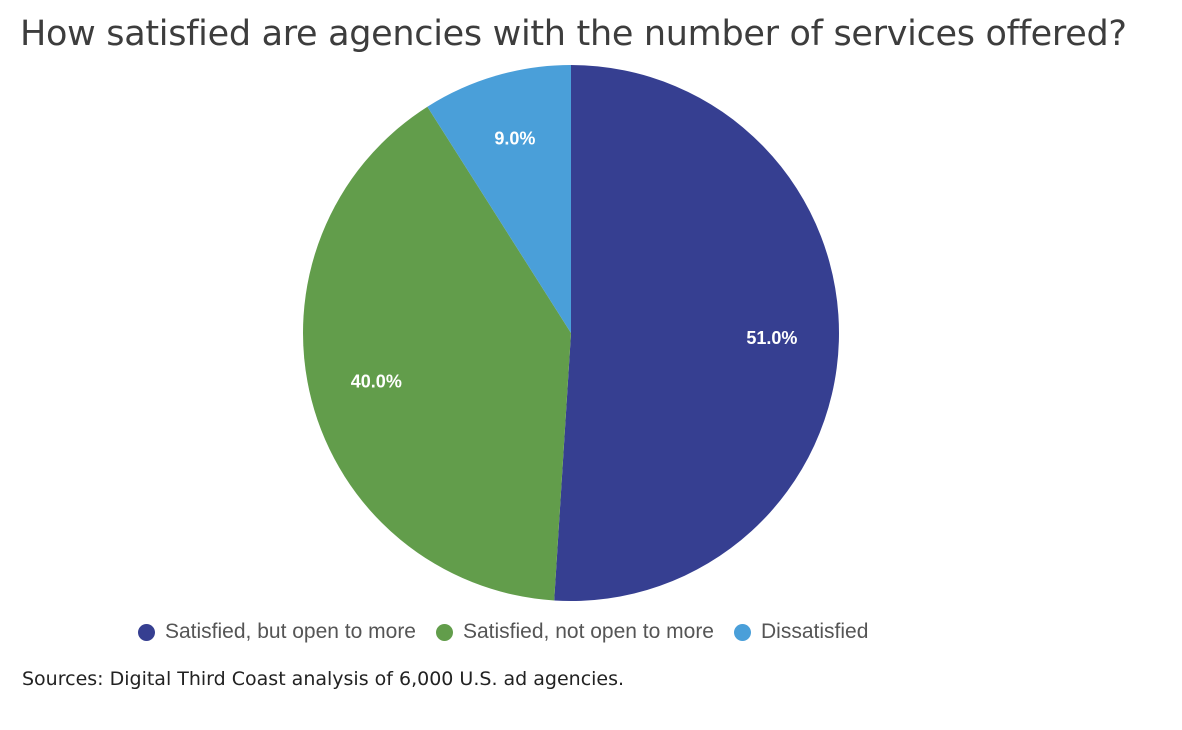 This screenshot has width=1182, height=730. I want to click on legend-label-satisfied-not-open: Satisfied, not open to more, so click(588, 631).